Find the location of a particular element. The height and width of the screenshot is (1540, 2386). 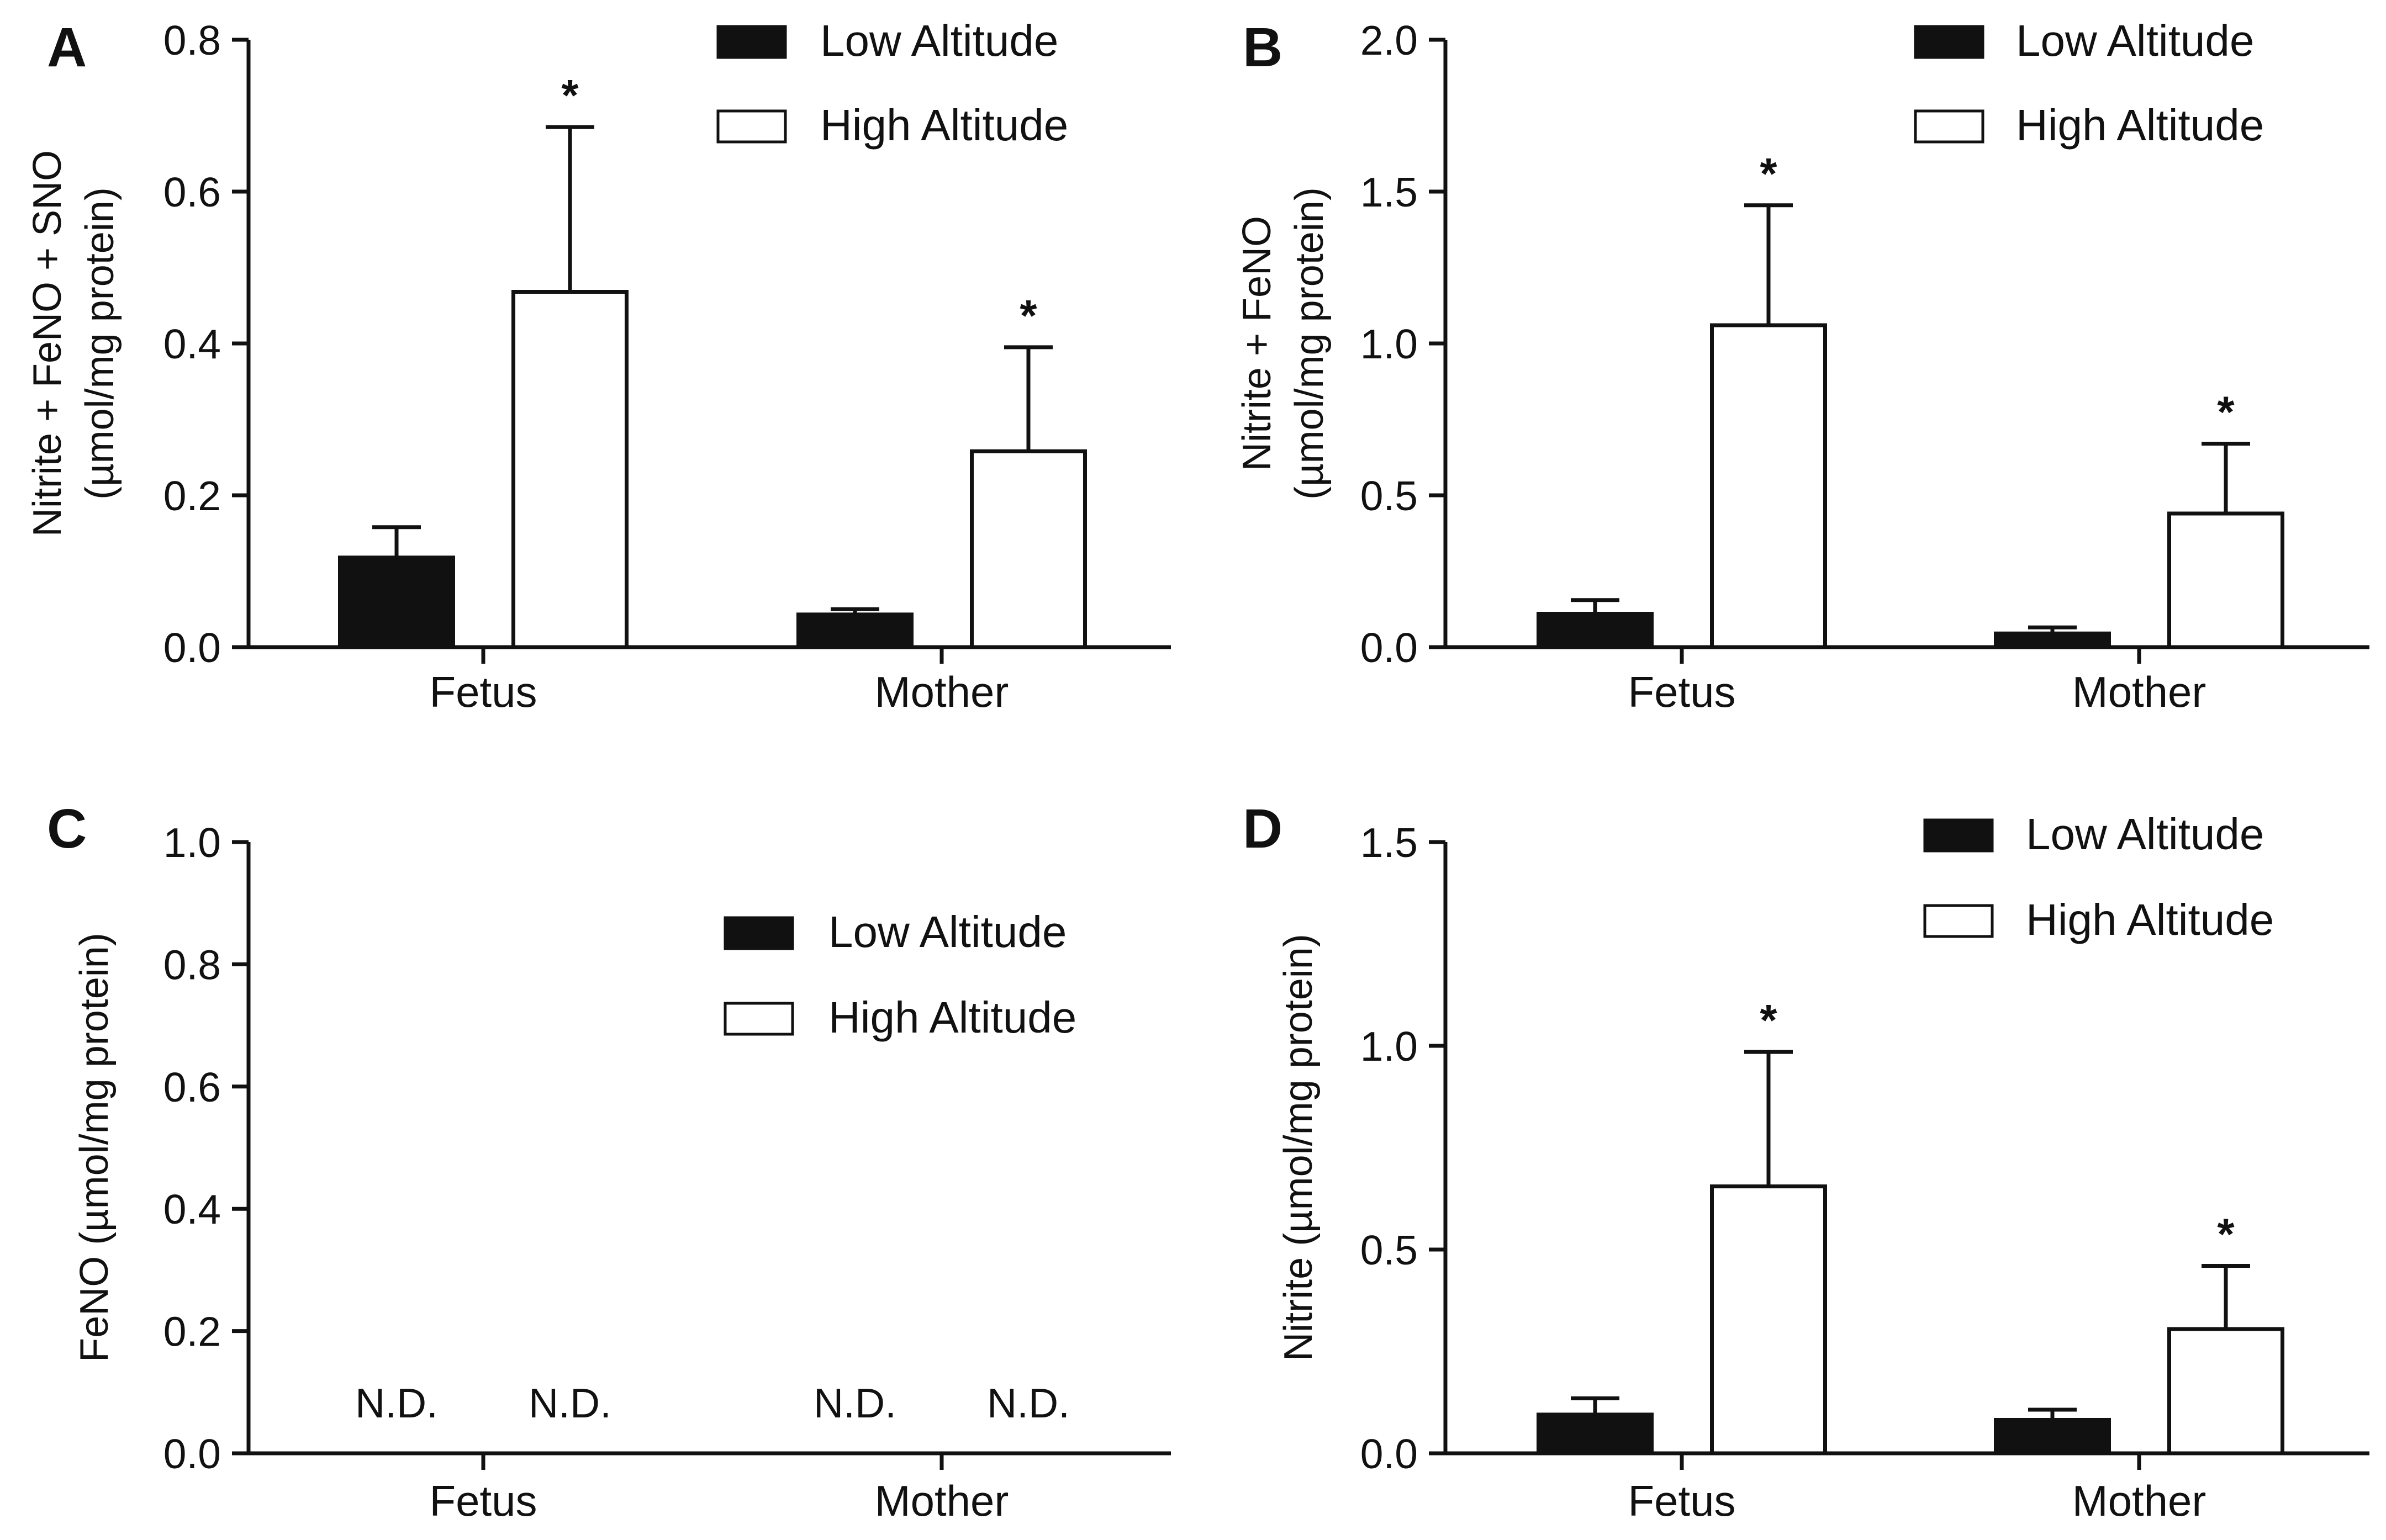

panel-letter: B is located at coordinates (1262, 47).